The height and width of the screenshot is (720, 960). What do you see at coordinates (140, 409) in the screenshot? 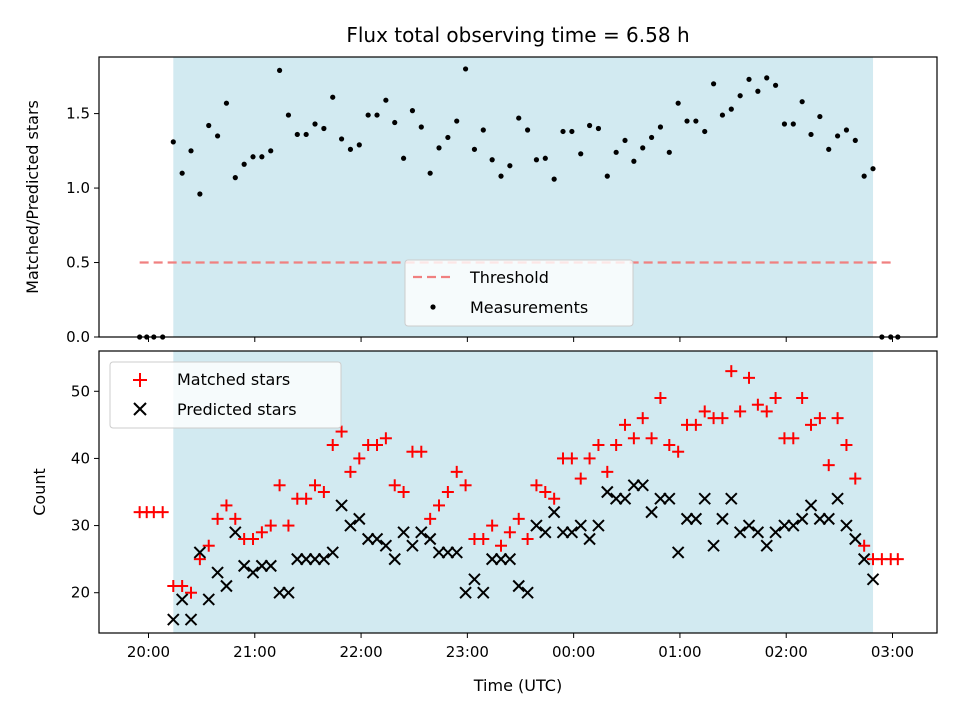
I see `predicted-stars-legend-marker` at bounding box center [140, 409].